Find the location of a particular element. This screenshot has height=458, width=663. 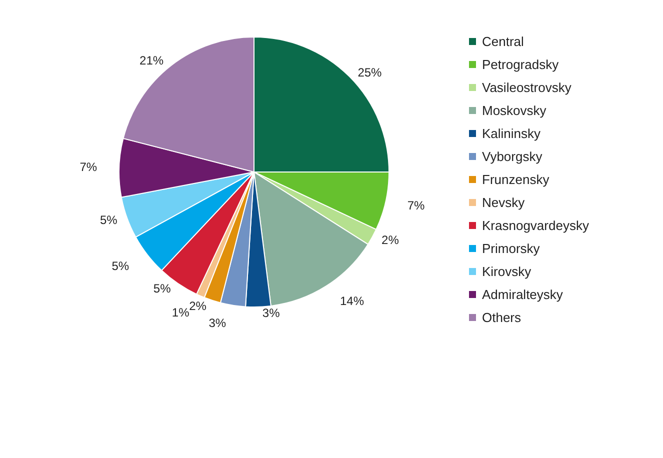

data-label: 14% is located at coordinates (352, 301).